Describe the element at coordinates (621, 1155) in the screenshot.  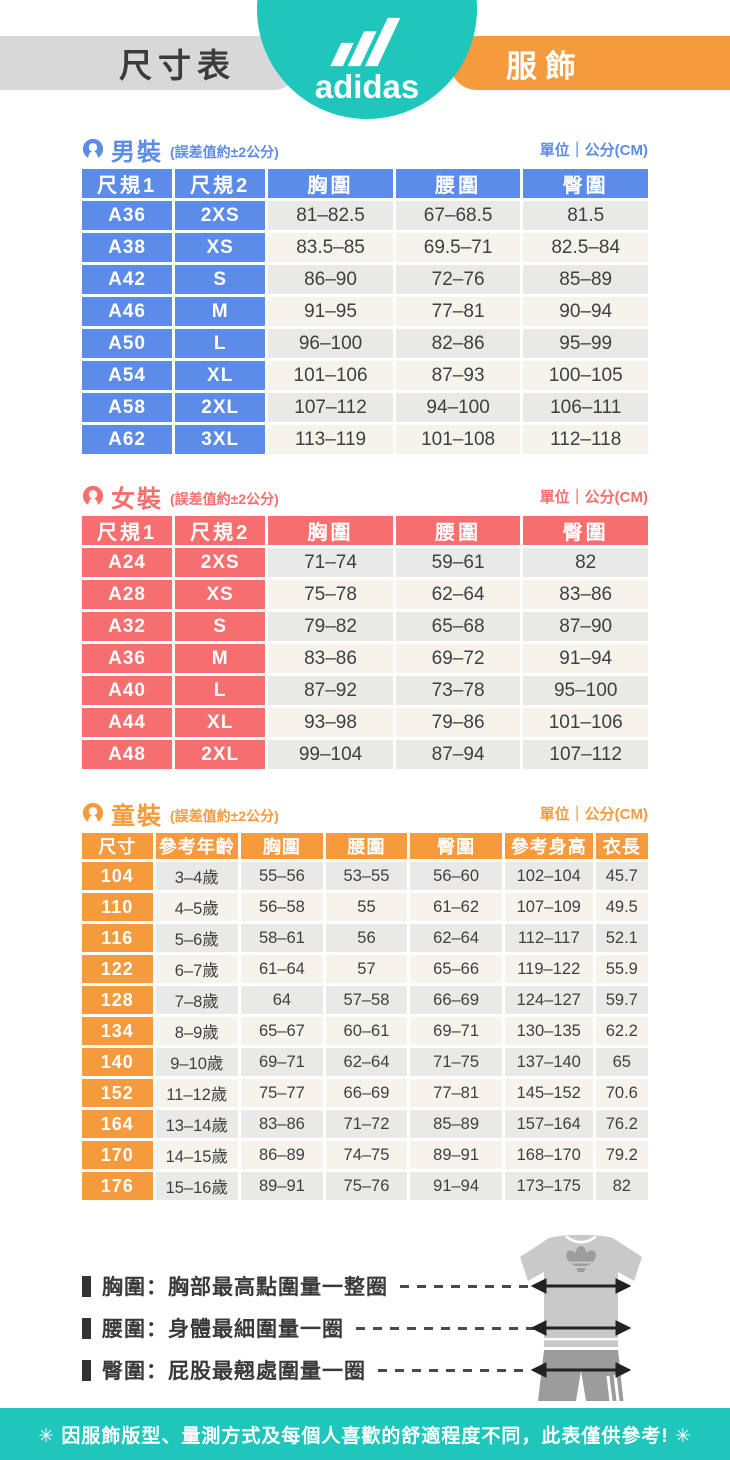
I see `value-cell: 79.2` at that location.